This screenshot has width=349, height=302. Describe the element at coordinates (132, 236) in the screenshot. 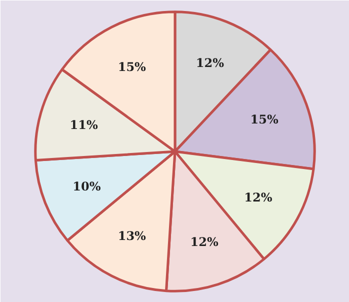

I see `data-label: 13%` at that location.